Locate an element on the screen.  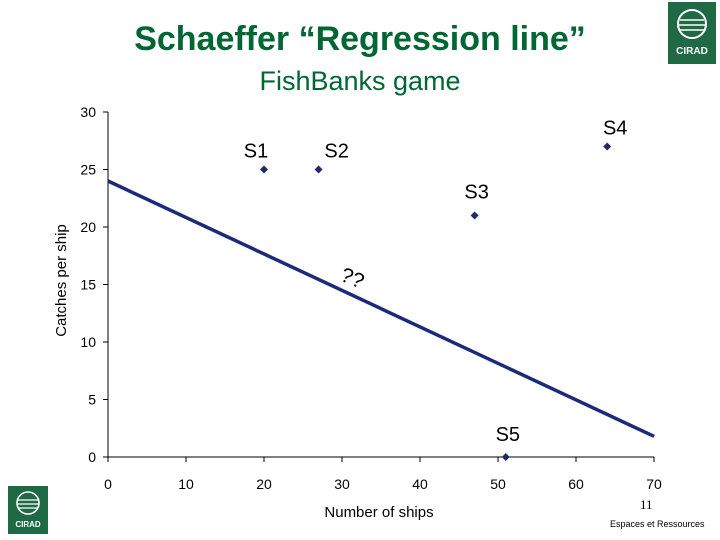
page-number: 11 is located at coordinates (646, 504).